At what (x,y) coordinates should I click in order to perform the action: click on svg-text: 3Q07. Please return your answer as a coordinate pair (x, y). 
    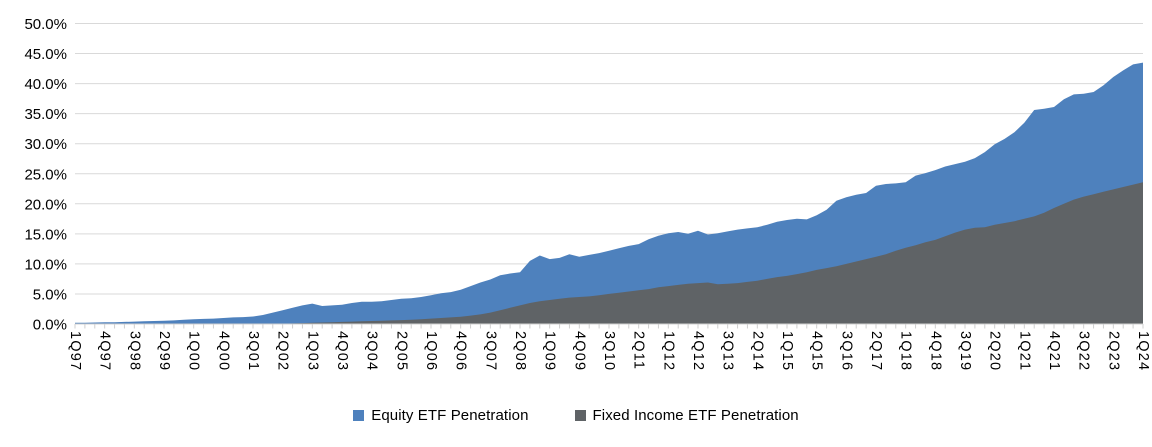
    Looking at the image, I should click on (490, 351).